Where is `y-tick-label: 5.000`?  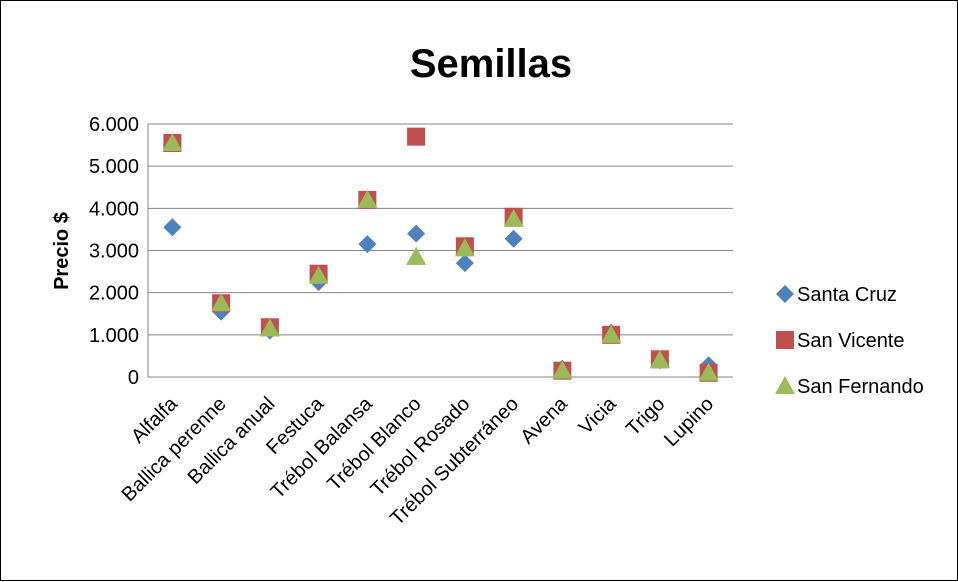 y-tick-label: 5.000 is located at coordinates (114, 167).